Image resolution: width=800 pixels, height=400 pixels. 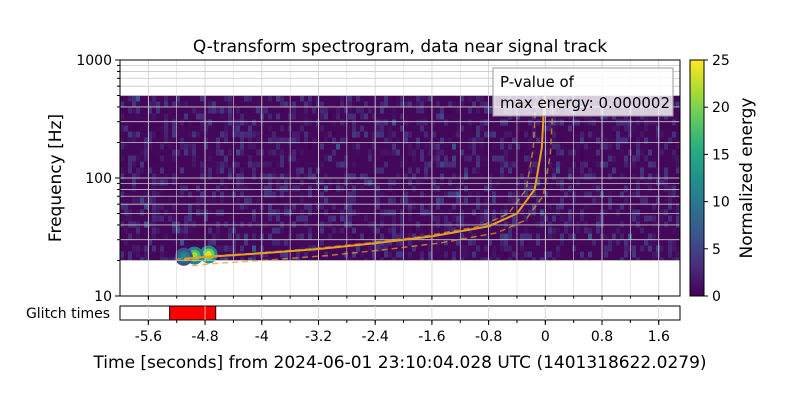 What do you see at coordinates (583, 92) in the screenshot?
I see `annotation-box` at bounding box center [583, 92].